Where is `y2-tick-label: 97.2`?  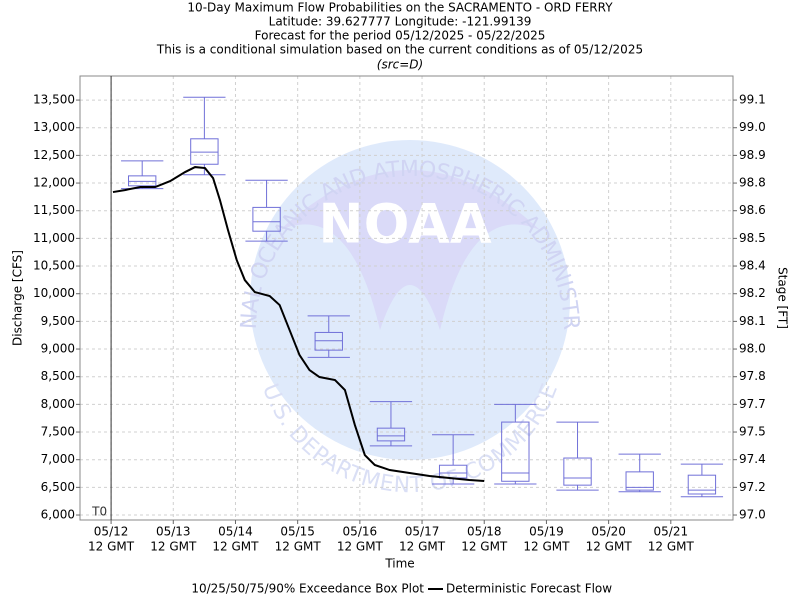 y2-tick-label: 97.2 is located at coordinates (752, 487).